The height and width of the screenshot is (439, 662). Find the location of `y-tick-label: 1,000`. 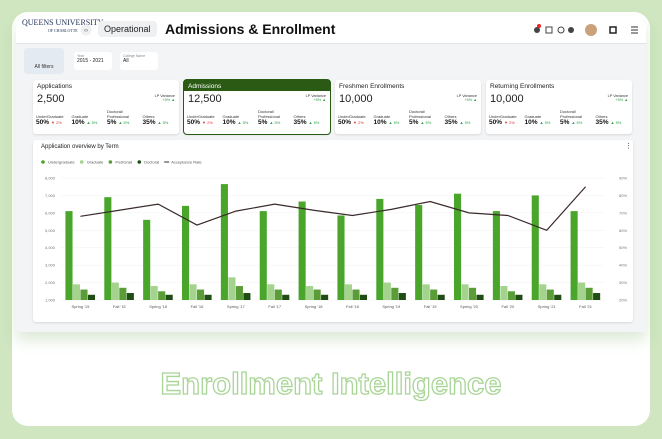

y-tick-label: 1,000 is located at coordinates (50, 300).